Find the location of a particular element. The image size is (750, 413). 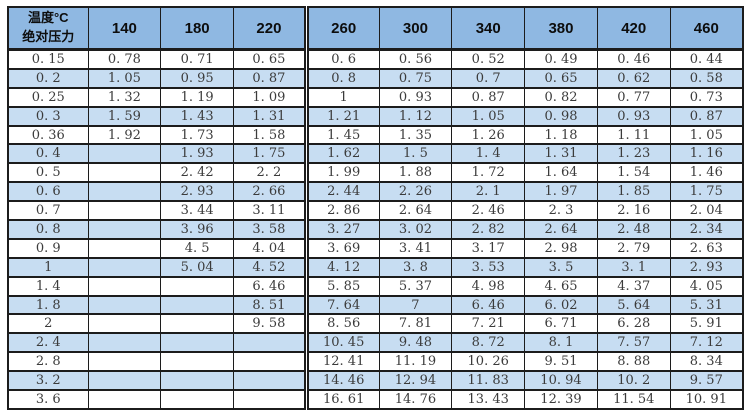

value-cell: 3. 53 is located at coordinates (488, 267).